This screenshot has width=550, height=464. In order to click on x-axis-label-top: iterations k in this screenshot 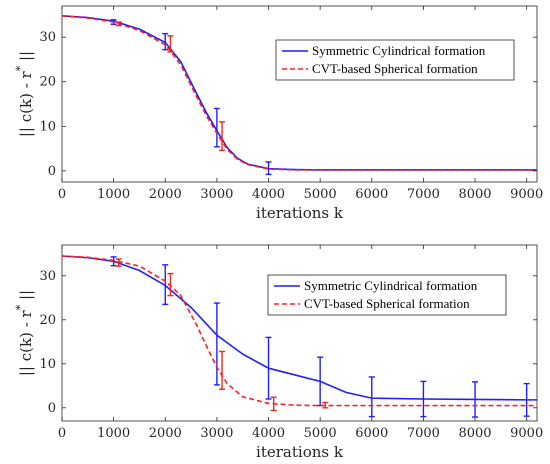, I will do `click(300, 213)`.